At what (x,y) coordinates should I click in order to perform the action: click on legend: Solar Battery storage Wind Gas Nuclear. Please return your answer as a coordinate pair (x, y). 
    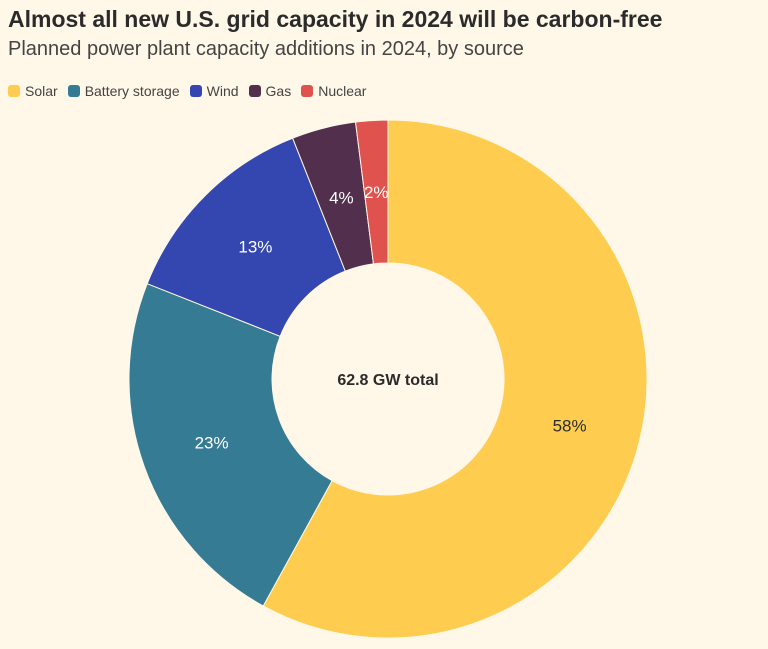
    Looking at the image, I should click on (192, 91).